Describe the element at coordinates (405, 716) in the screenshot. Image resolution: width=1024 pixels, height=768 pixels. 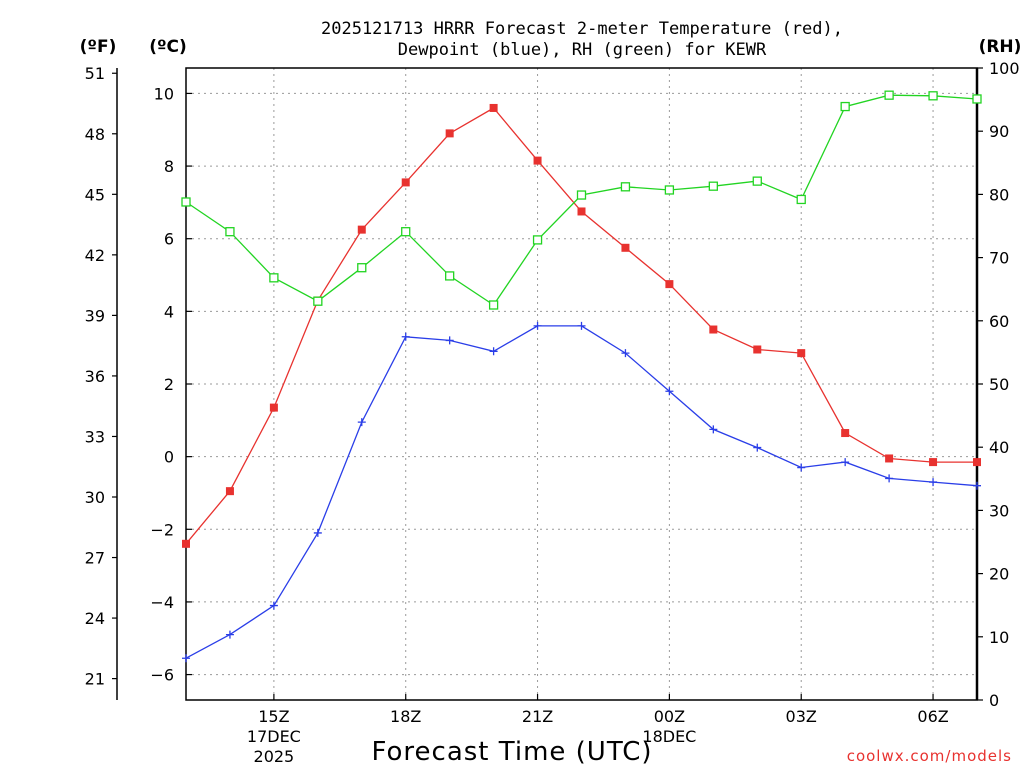
I see `x-tick-label: 18Z` at that location.